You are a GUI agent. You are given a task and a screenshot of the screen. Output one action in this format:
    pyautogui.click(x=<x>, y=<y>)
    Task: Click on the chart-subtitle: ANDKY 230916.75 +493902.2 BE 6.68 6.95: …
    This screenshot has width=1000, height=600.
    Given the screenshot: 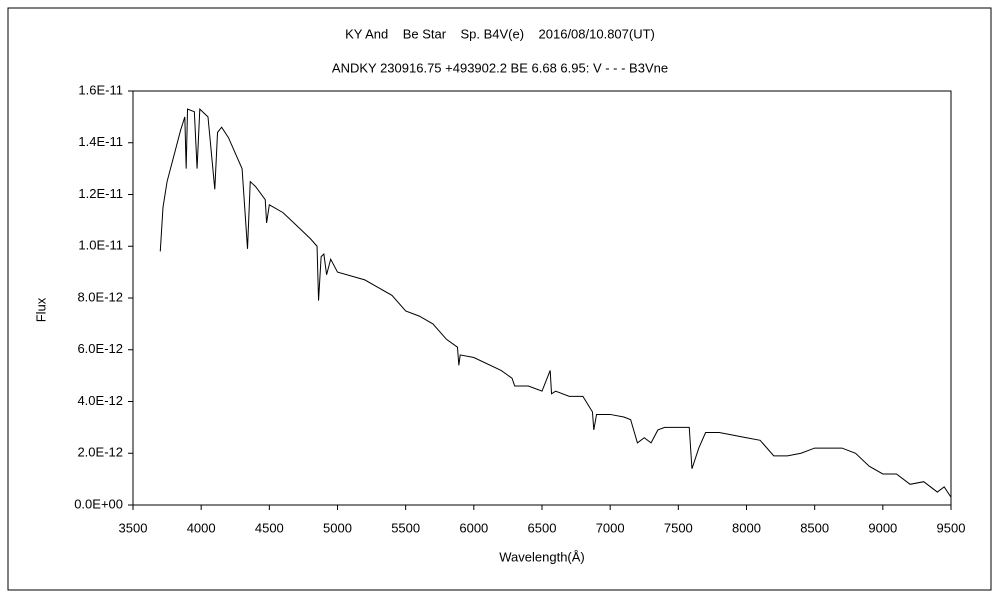 What is the action you would take?
    pyautogui.click(x=500, y=67)
    